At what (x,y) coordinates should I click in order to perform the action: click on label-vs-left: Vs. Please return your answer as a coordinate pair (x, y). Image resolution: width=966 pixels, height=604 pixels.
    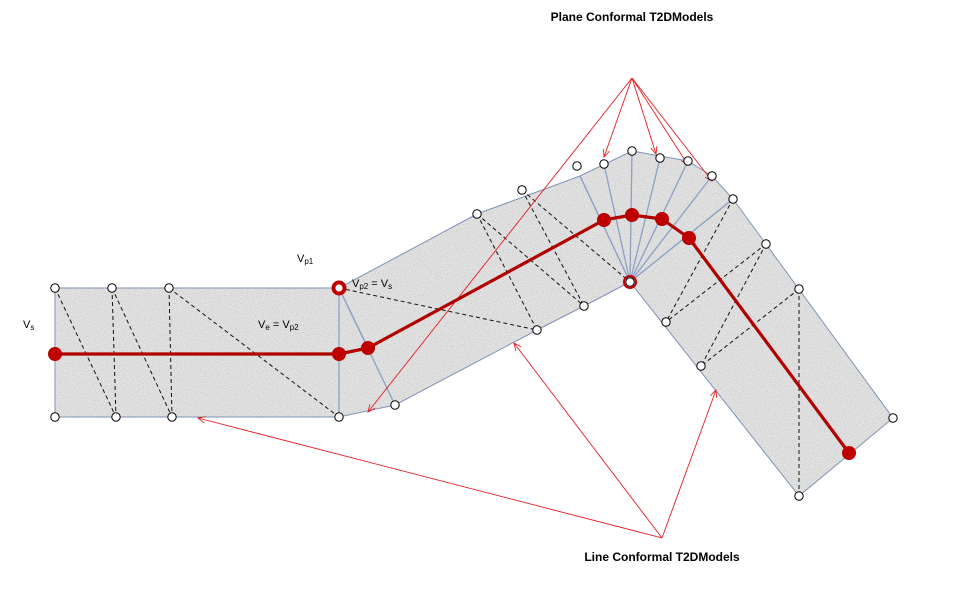
    Looking at the image, I should click on (28, 325).